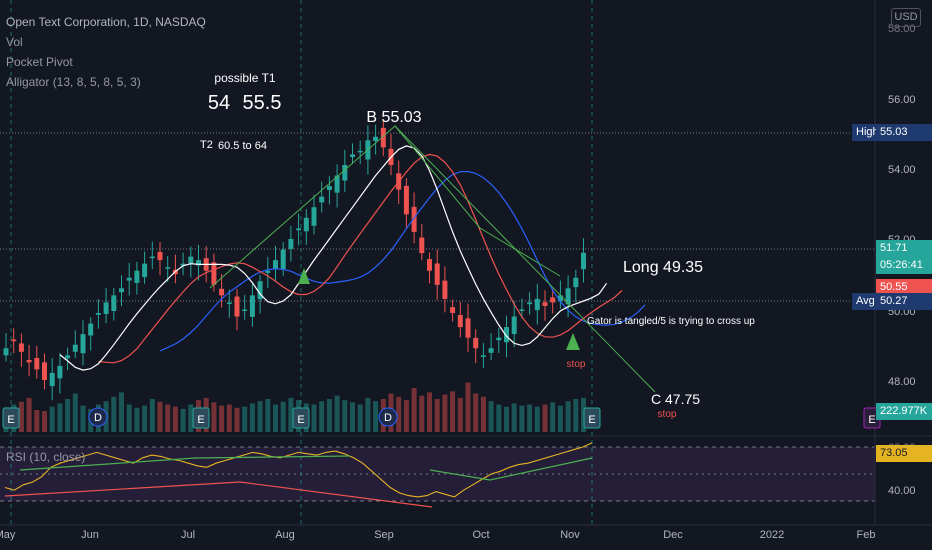 The image size is (932, 550). Describe the element at coordinates (336, 494) in the screenshot. I see `rsi-red-trend` at that location.